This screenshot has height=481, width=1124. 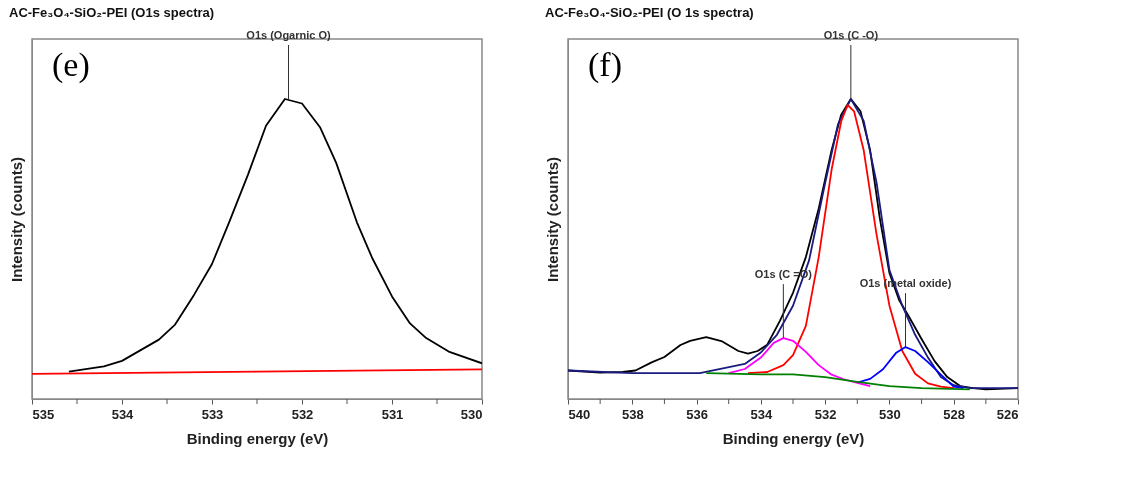 What do you see at coordinates (1007, 414) in the screenshot?
I see `x-tick-label: 526` at bounding box center [1007, 414].